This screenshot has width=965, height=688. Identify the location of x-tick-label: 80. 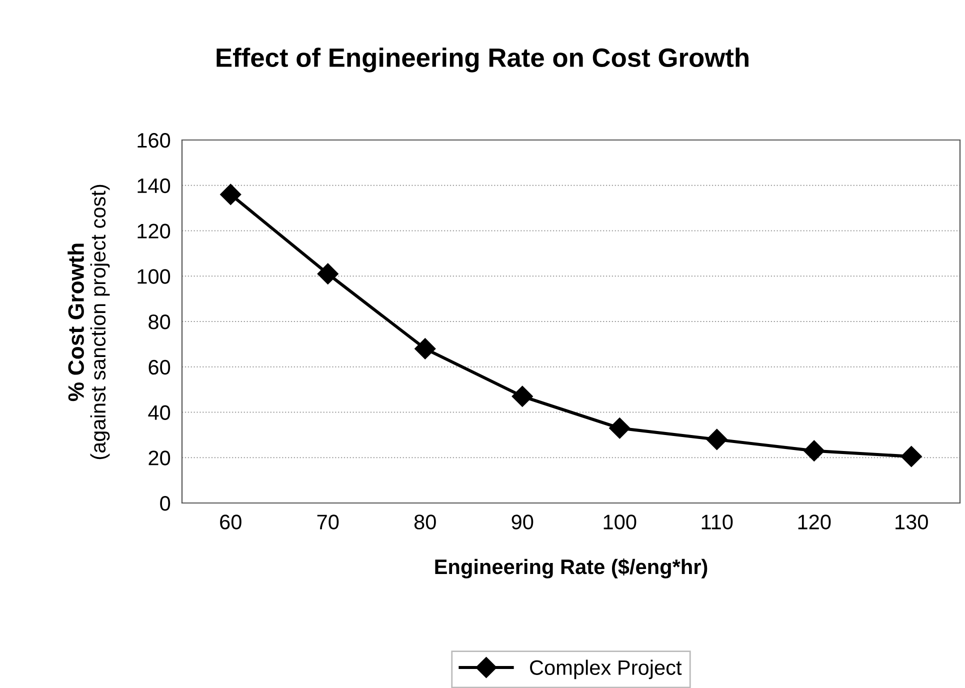
(425, 522).